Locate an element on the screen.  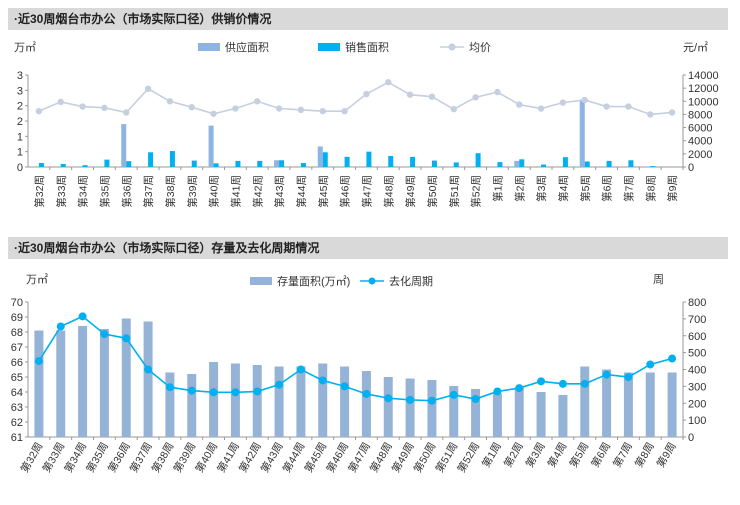
legend-label: 供应面积 is located at coordinates (247, 47).